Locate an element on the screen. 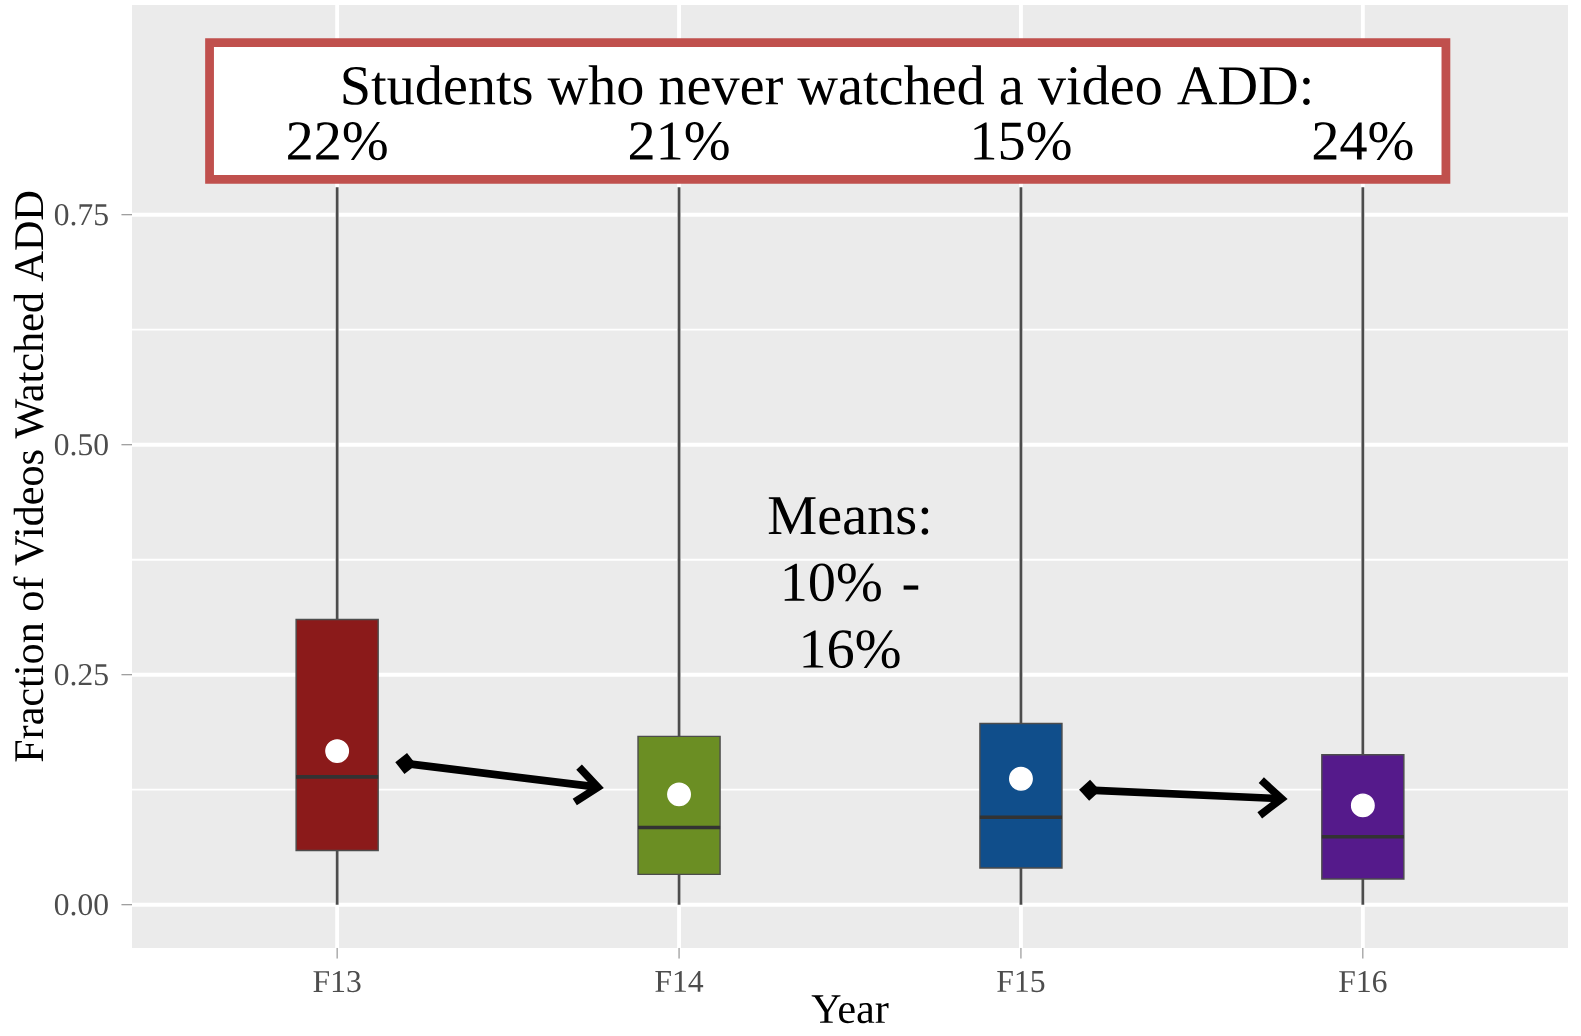  x-tick-label: F13 is located at coordinates (337, 981).